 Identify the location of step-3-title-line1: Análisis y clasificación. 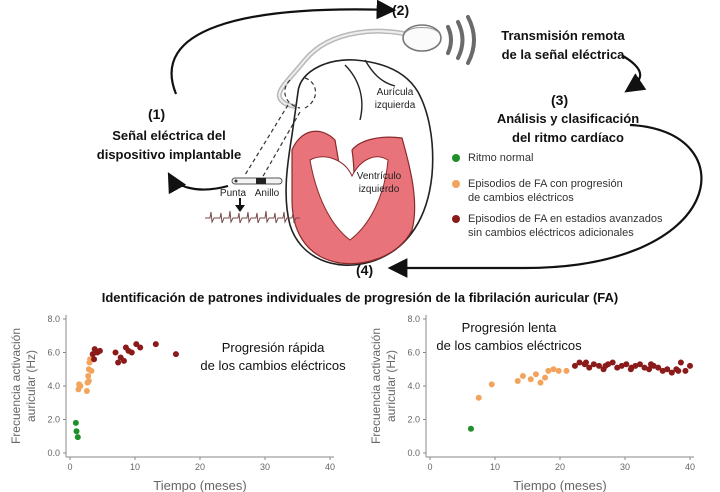
(568, 118).